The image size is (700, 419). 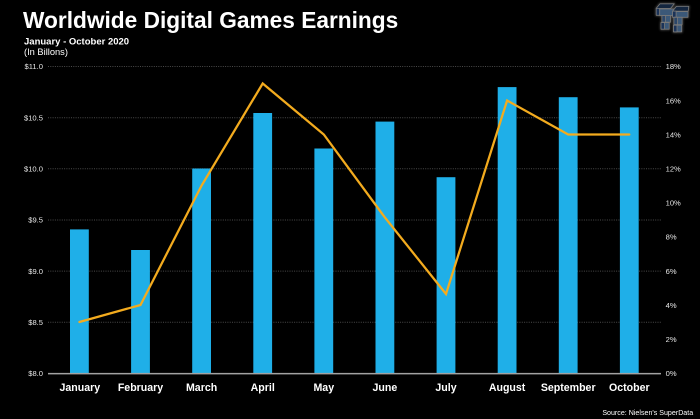 What do you see at coordinates (201, 388) in the screenshot?
I see `svg-text: March` at bounding box center [201, 388].